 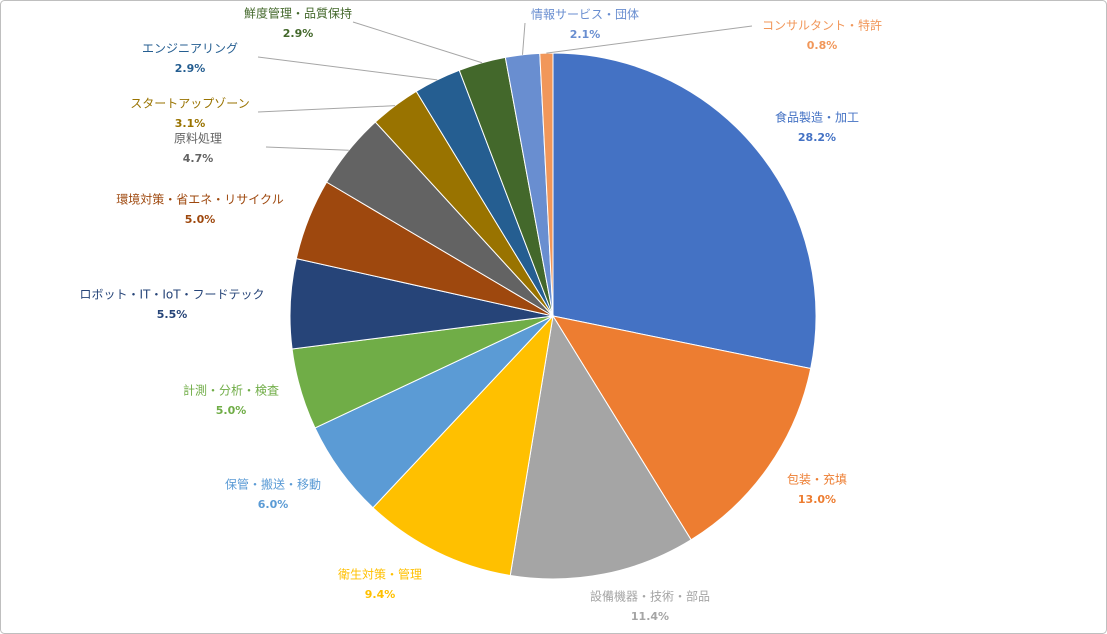 I want to click on value-label: 13.0%, so click(x=817, y=499).